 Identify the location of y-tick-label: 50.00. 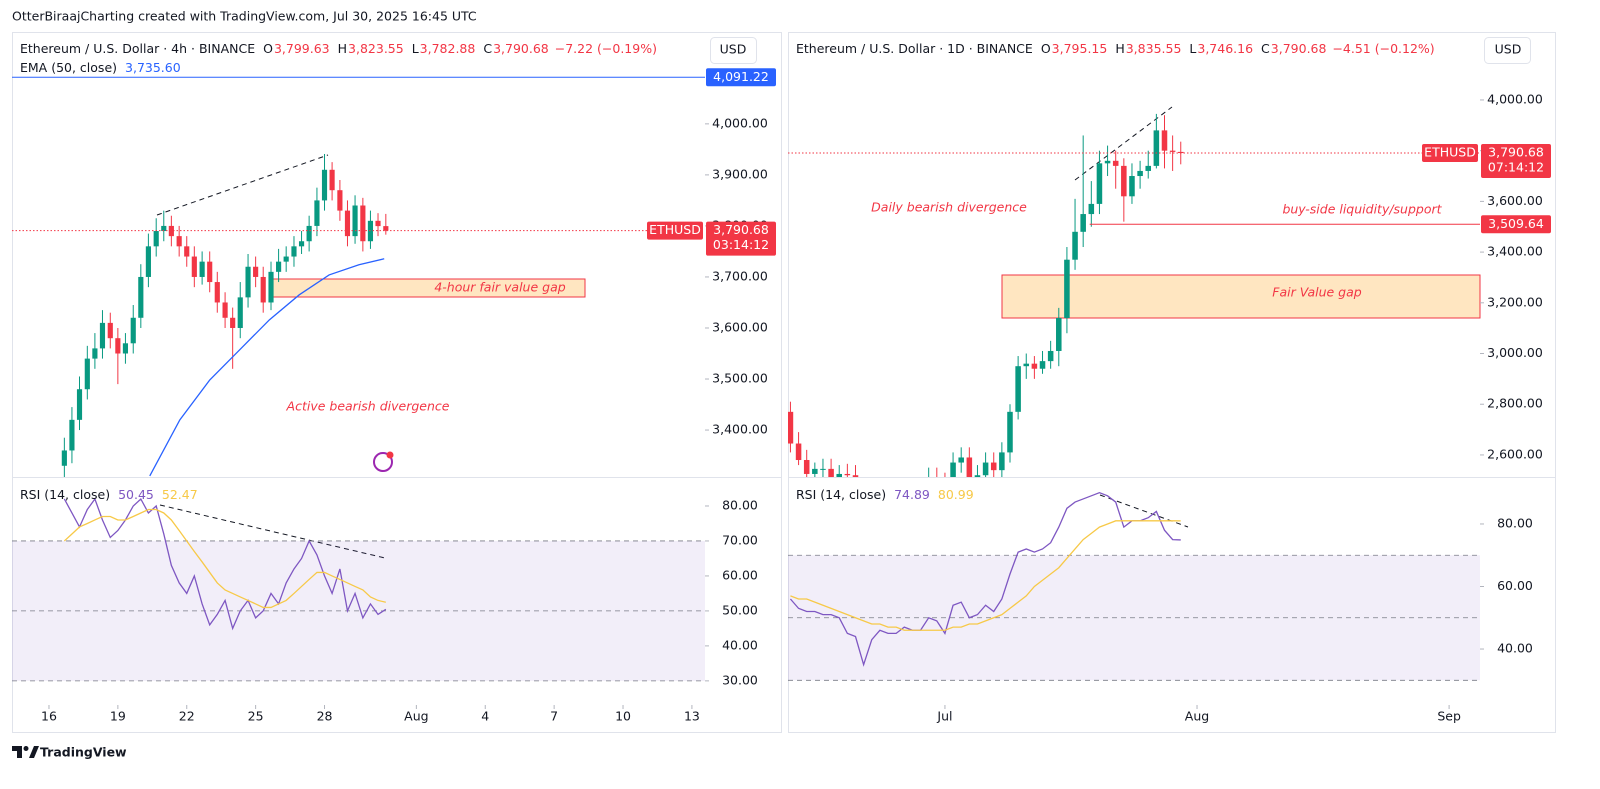
(740, 609).